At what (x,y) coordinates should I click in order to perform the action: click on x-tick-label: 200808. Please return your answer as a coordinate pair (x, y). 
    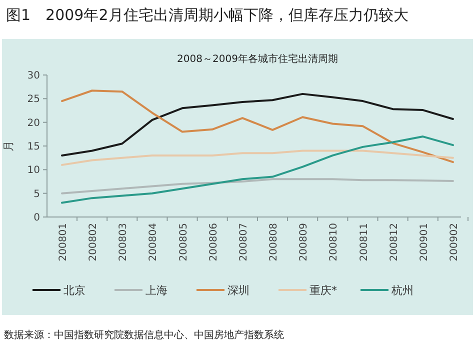
    Looking at the image, I should click on (274, 242).